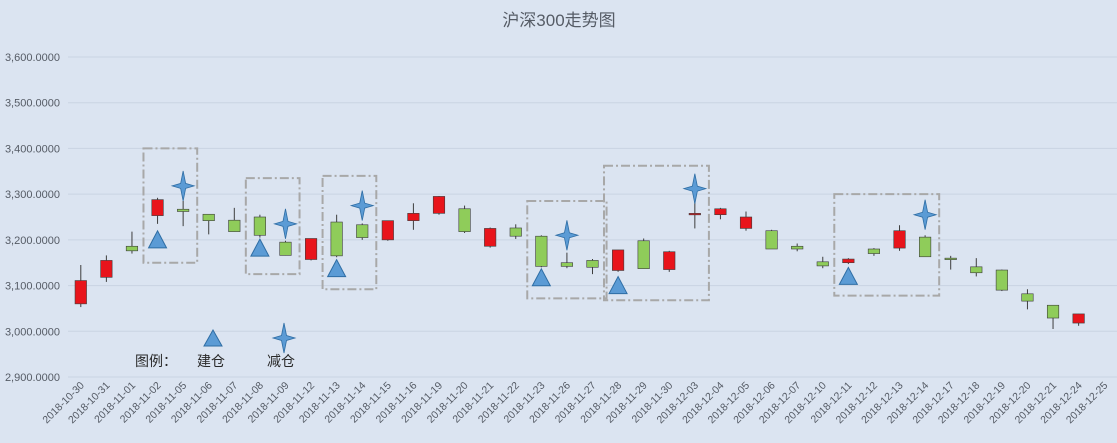 The width and height of the screenshot is (1117, 443). Describe the element at coordinates (213, 337) in the screenshot. I see `legend-buy-icon` at that location.